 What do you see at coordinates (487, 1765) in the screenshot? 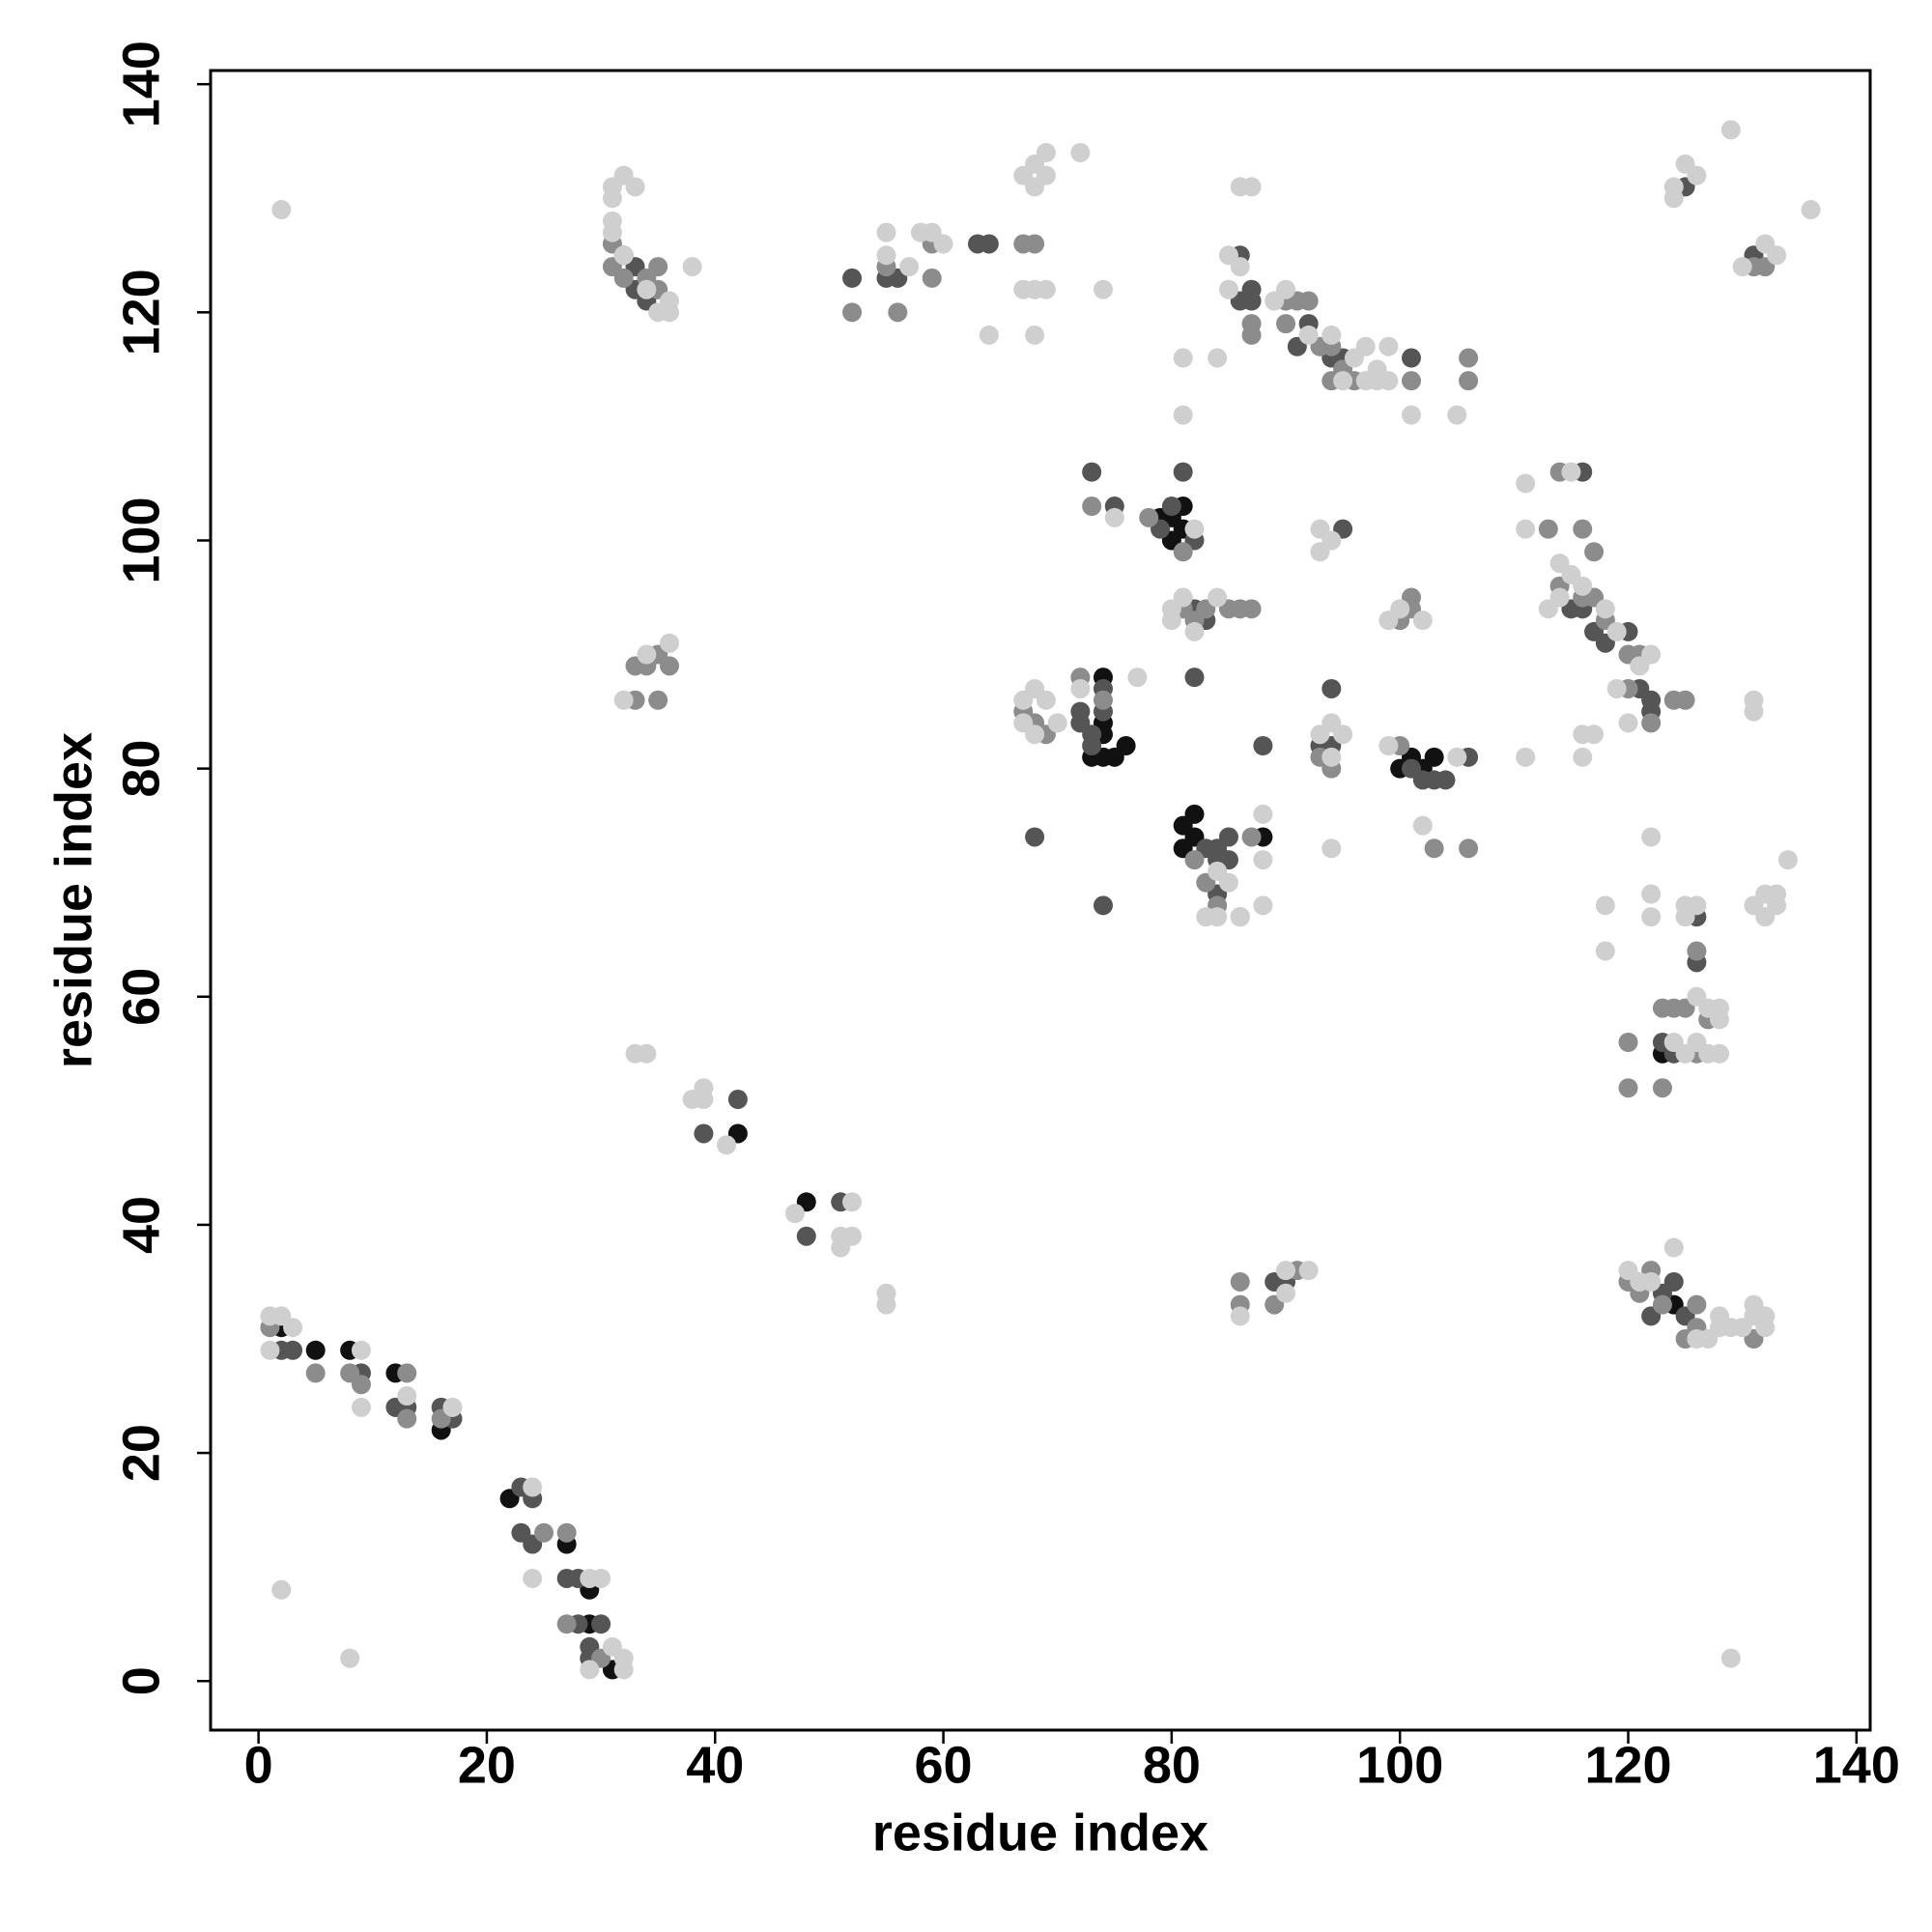
I see `x-tick-label: 20` at bounding box center [487, 1765].